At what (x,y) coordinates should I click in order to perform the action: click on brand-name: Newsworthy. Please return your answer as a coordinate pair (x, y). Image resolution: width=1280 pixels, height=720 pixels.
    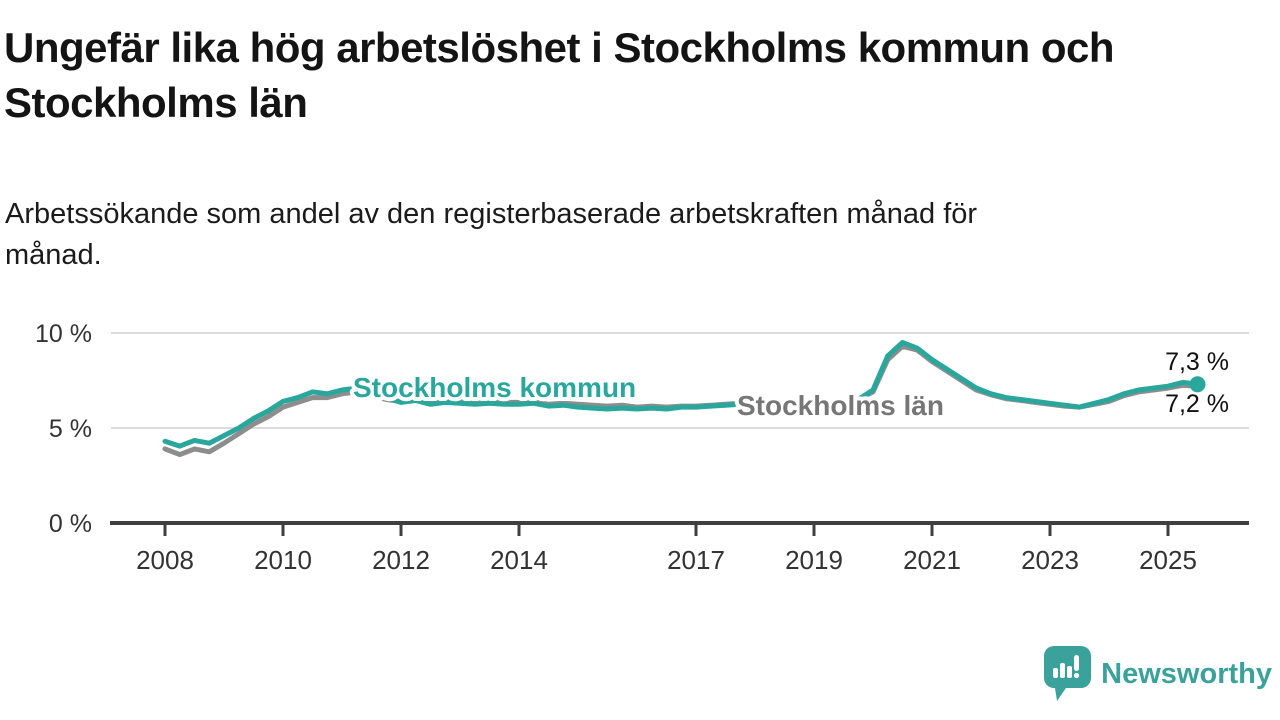
    Looking at the image, I should click on (1186, 673).